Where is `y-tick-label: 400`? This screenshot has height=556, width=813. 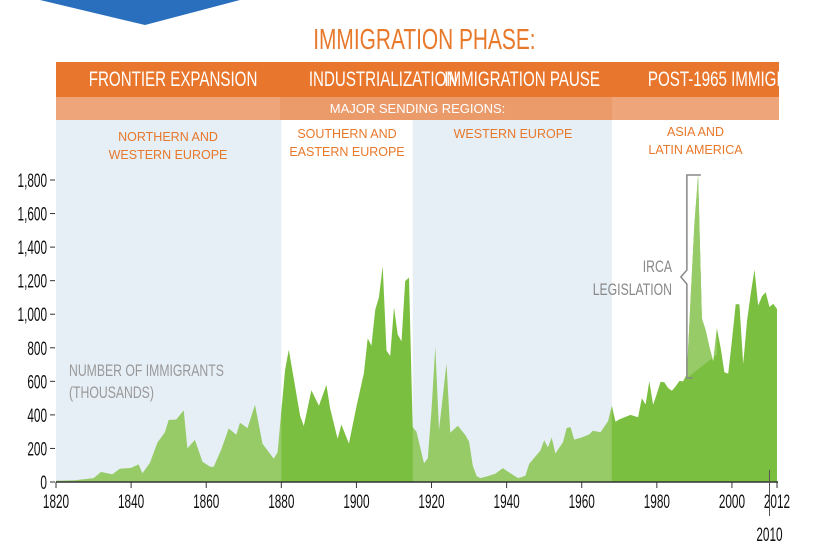 y-tick-label: 400 is located at coordinates (37, 416).